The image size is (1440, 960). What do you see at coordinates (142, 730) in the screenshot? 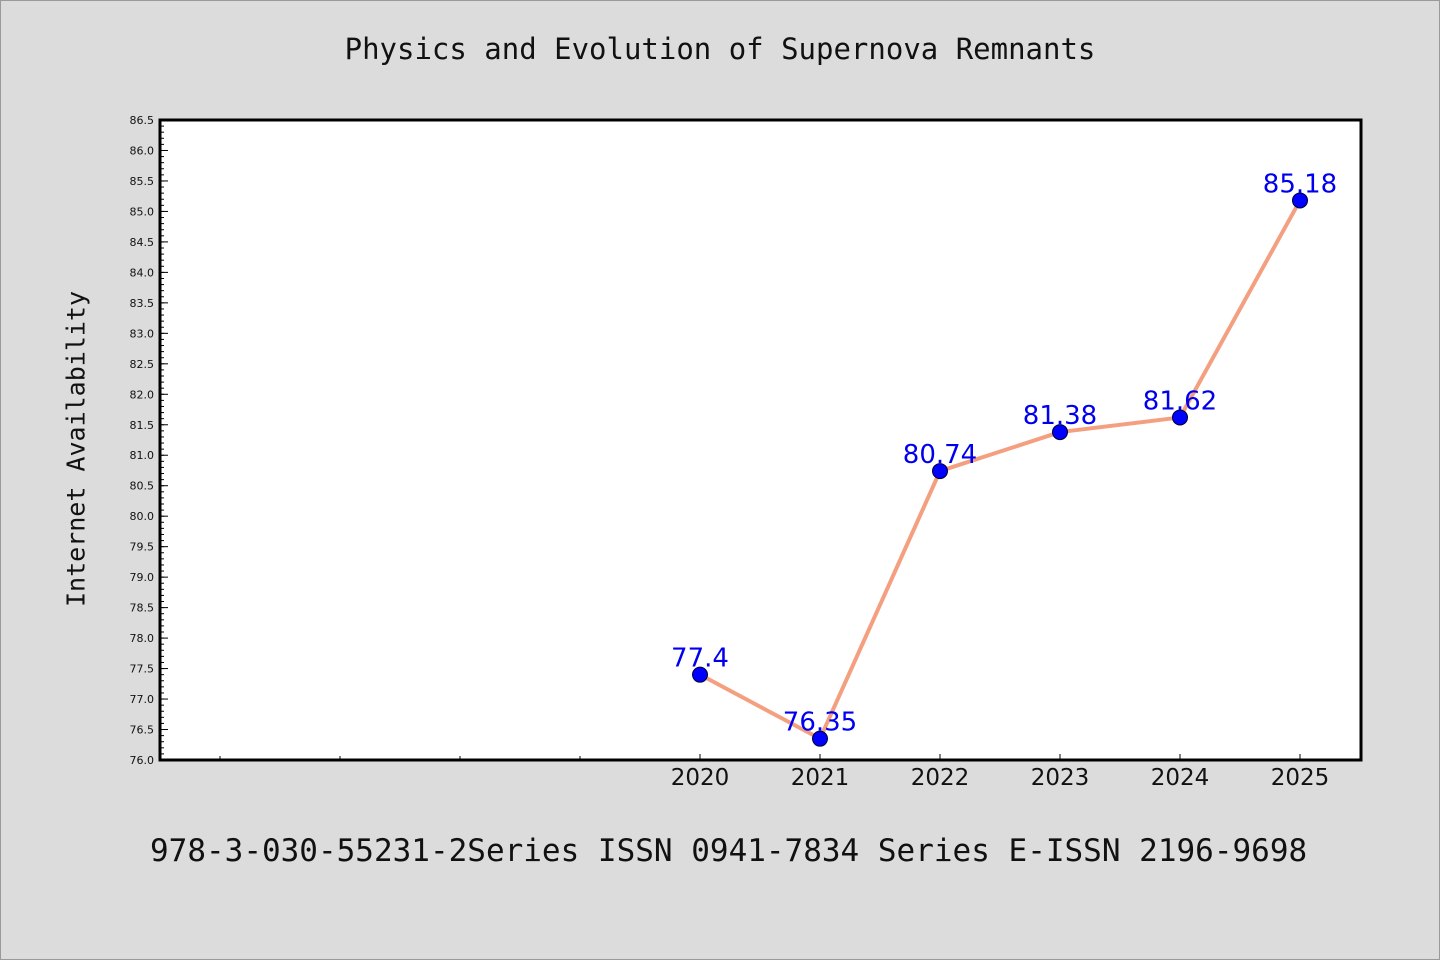
I see `y-tick-label: 76.5` at bounding box center [142, 730].